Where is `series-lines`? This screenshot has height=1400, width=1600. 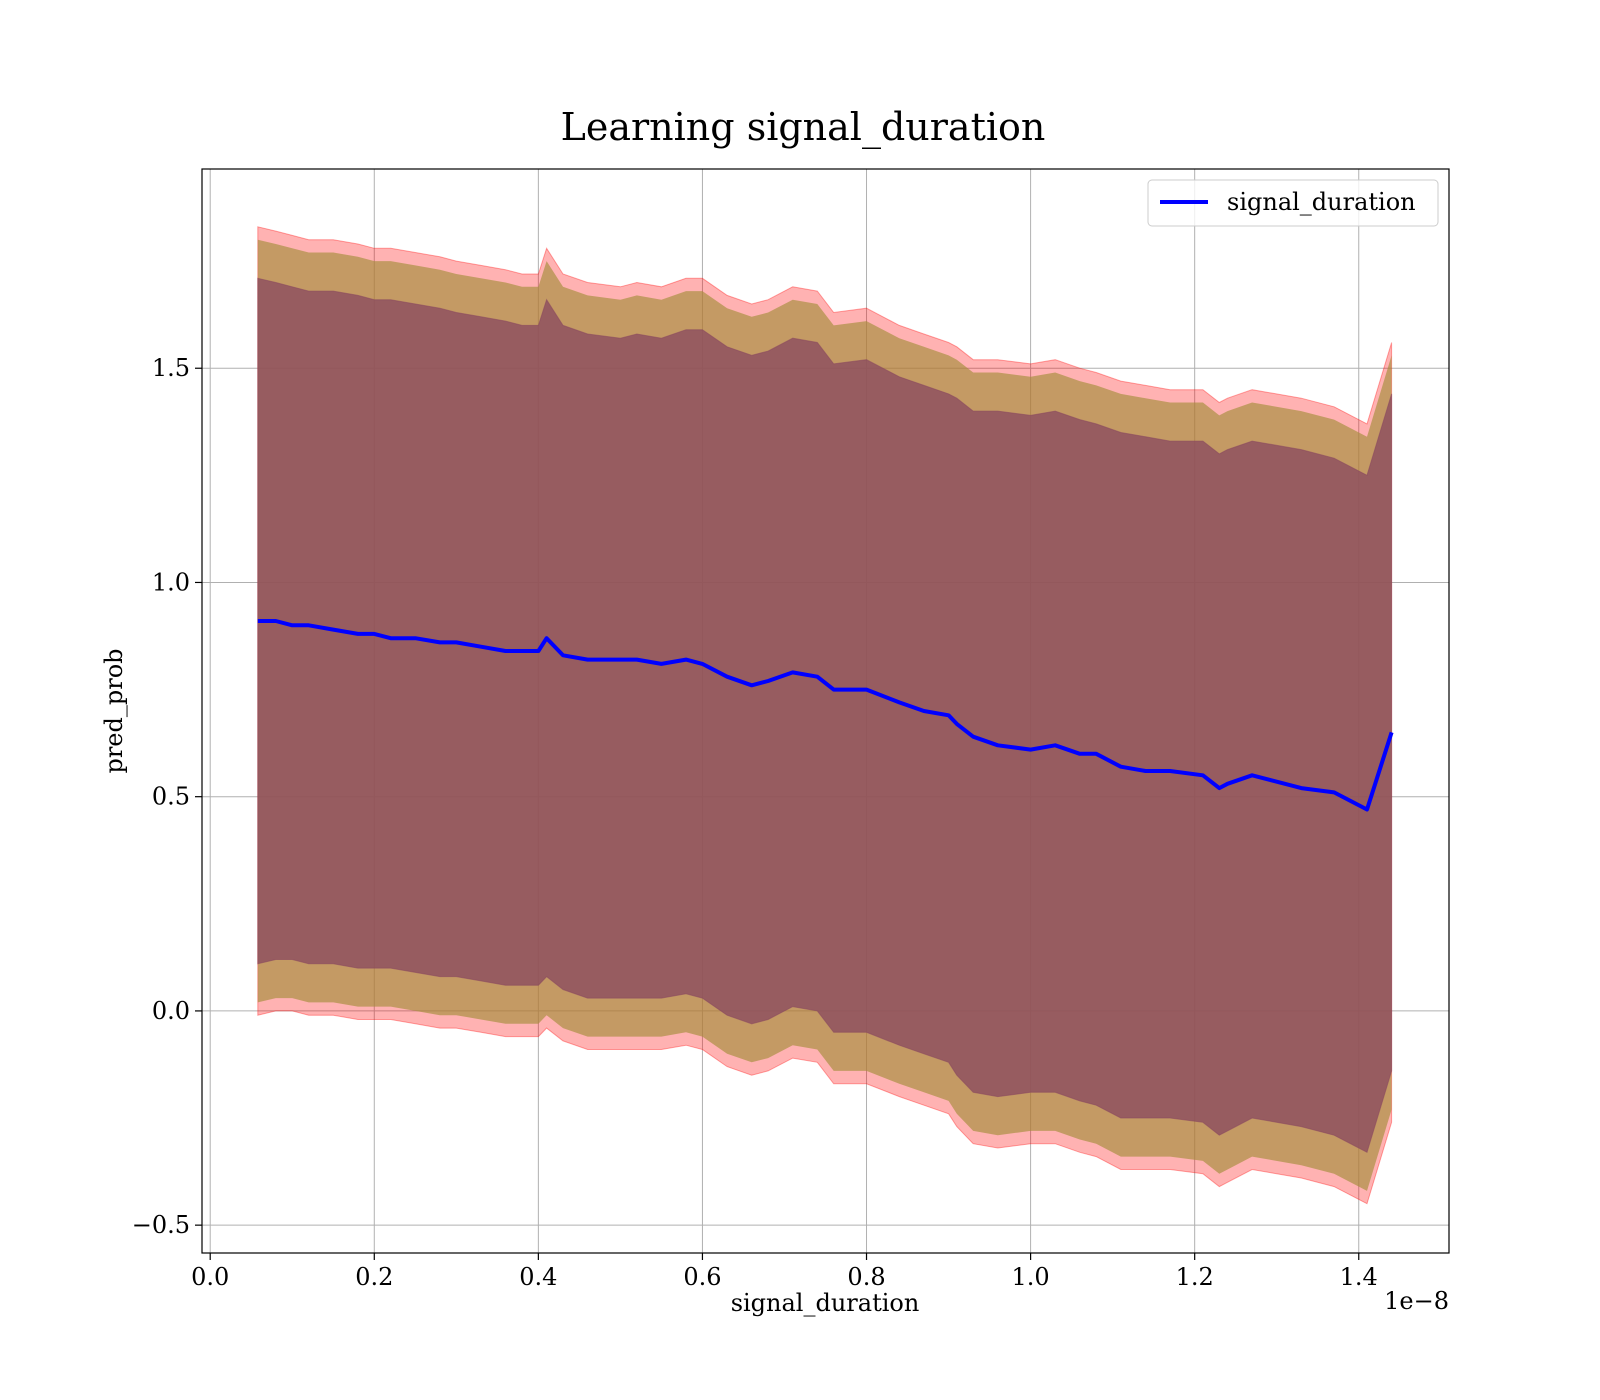
series-lines is located at coordinates (825, 715).